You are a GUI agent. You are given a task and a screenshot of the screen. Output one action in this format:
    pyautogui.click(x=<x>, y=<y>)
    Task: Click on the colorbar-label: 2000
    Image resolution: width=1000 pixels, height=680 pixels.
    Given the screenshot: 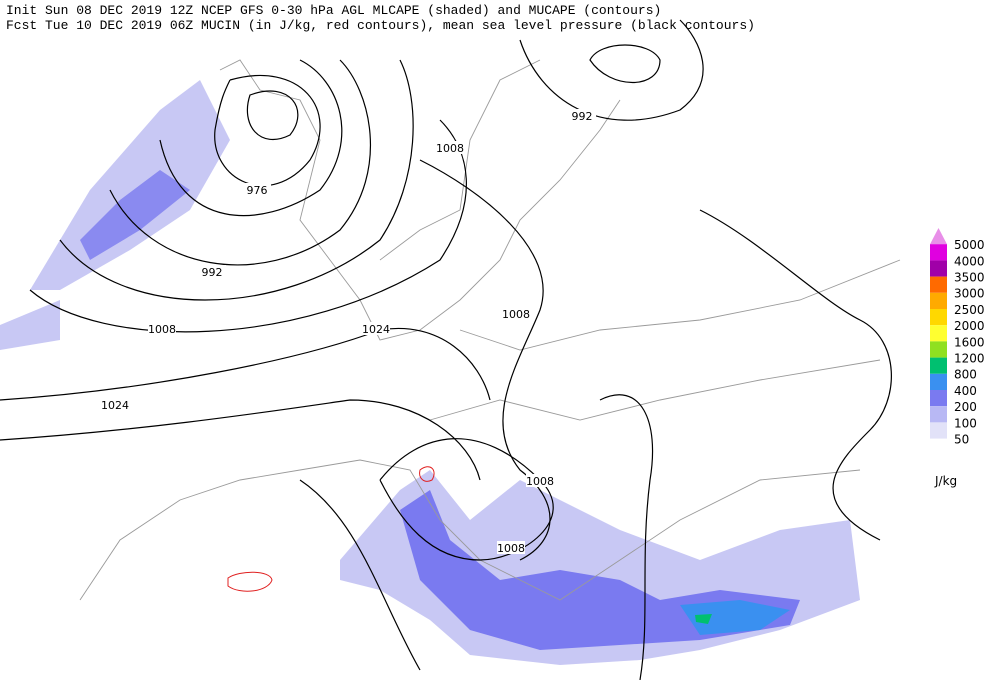 What is the action you would take?
    pyautogui.click(x=969, y=326)
    